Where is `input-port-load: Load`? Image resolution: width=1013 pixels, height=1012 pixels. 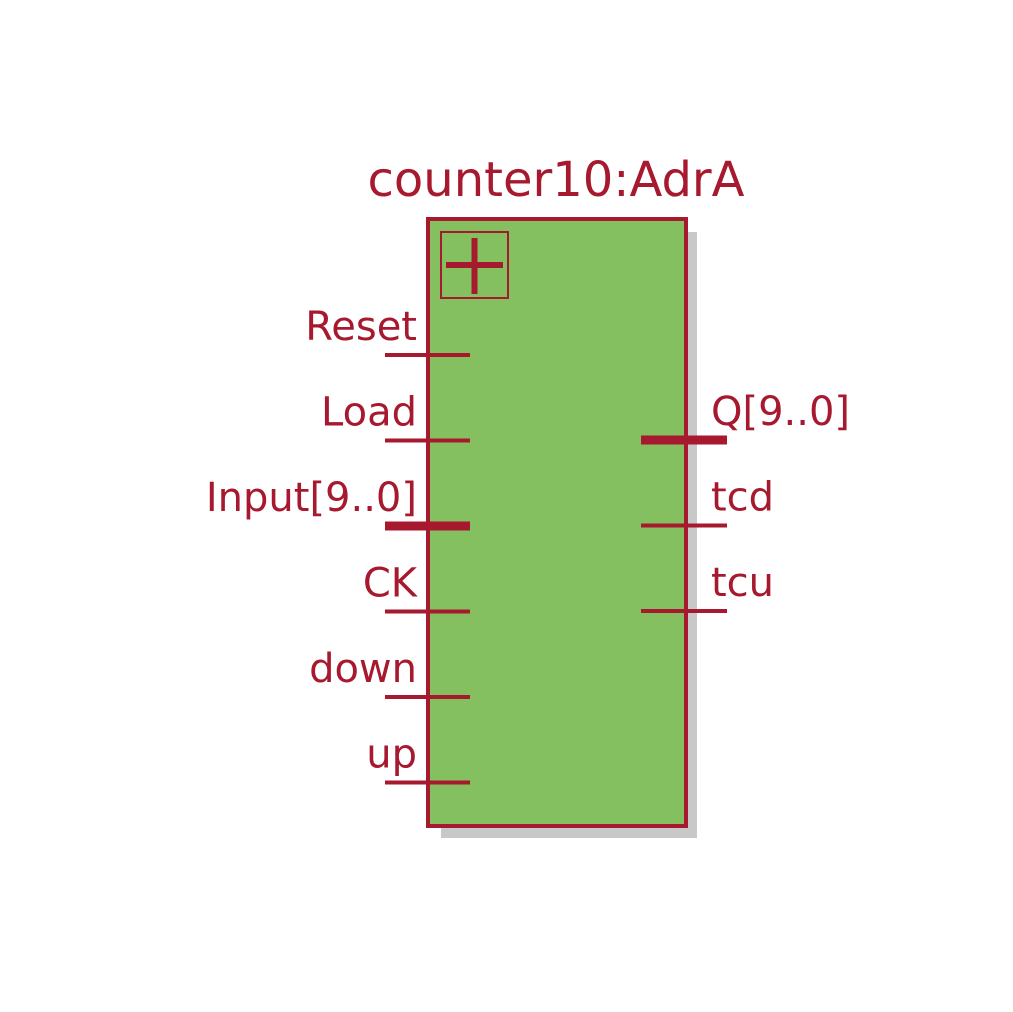
input-port-load: Load is located at coordinates (395, 416).